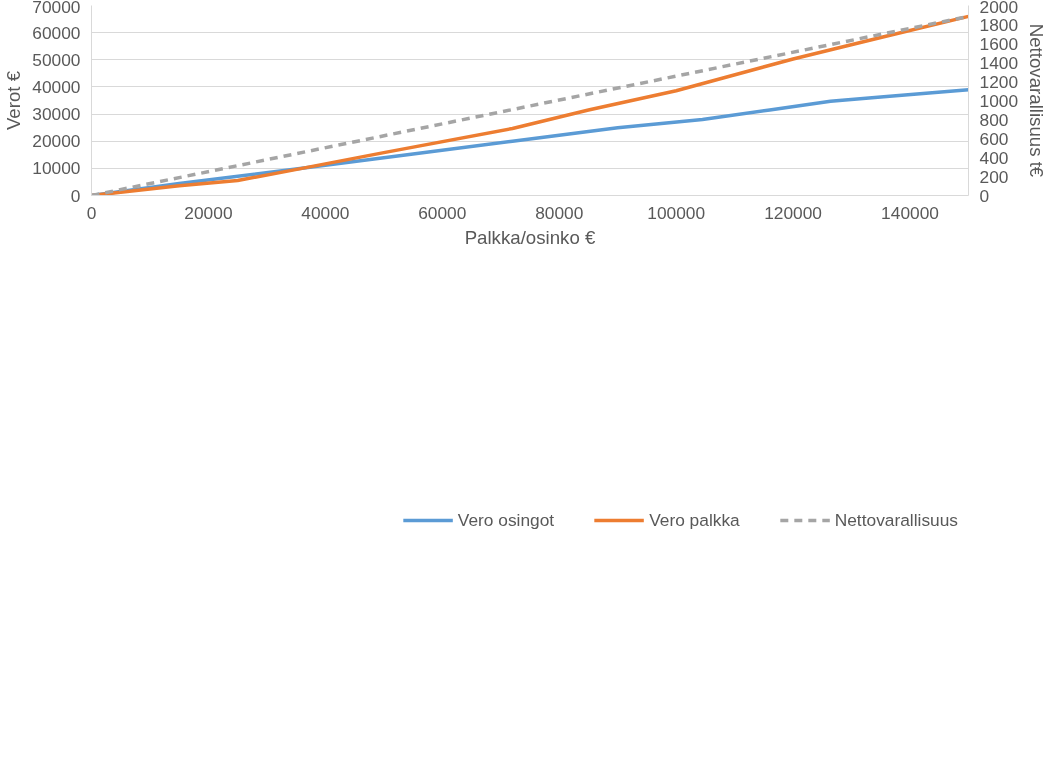 The height and width of the screenshot is (774, 1058). I want to click on x-tick-label: 100000, so click(676, 212).